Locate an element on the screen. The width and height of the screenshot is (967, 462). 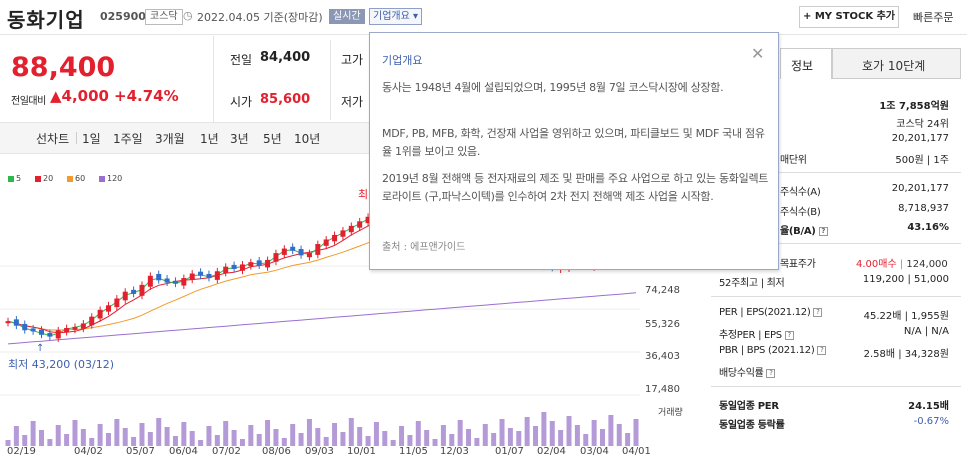
est-per-label: 추정PER | EPS ? is located at coordinates (756, 333).